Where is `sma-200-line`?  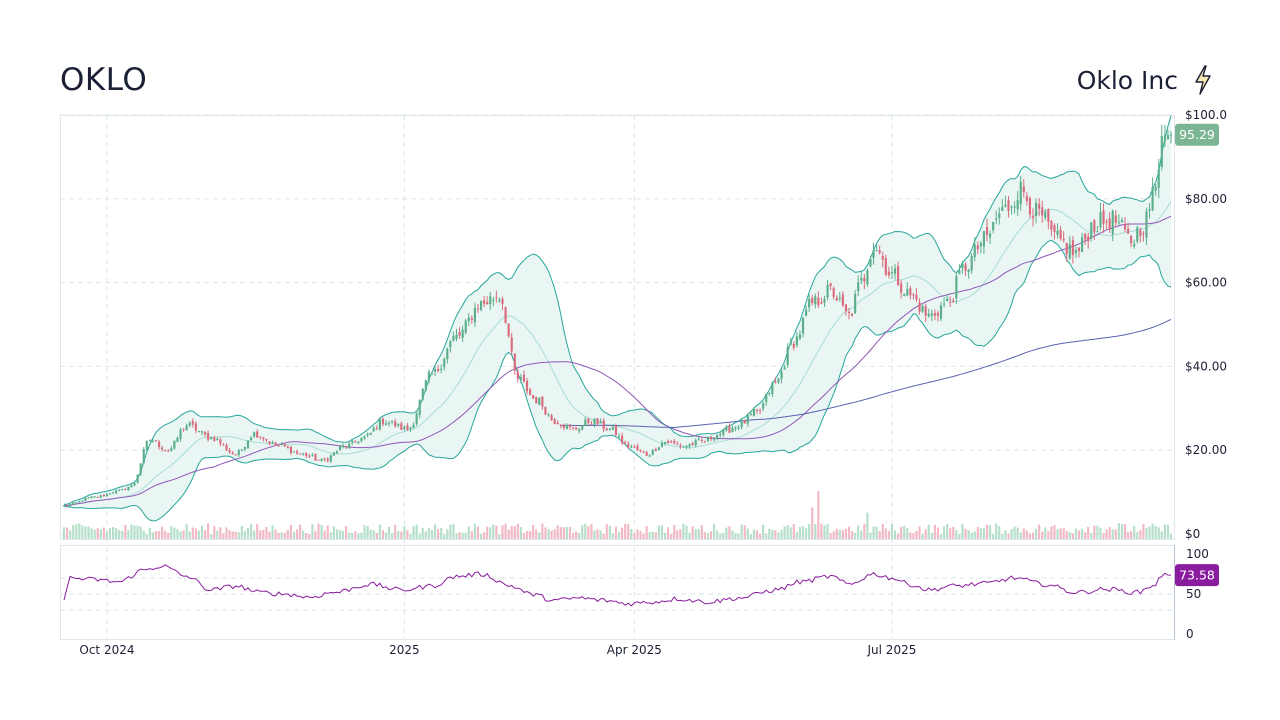
sma-200-line is located at coordinates (866, 373).